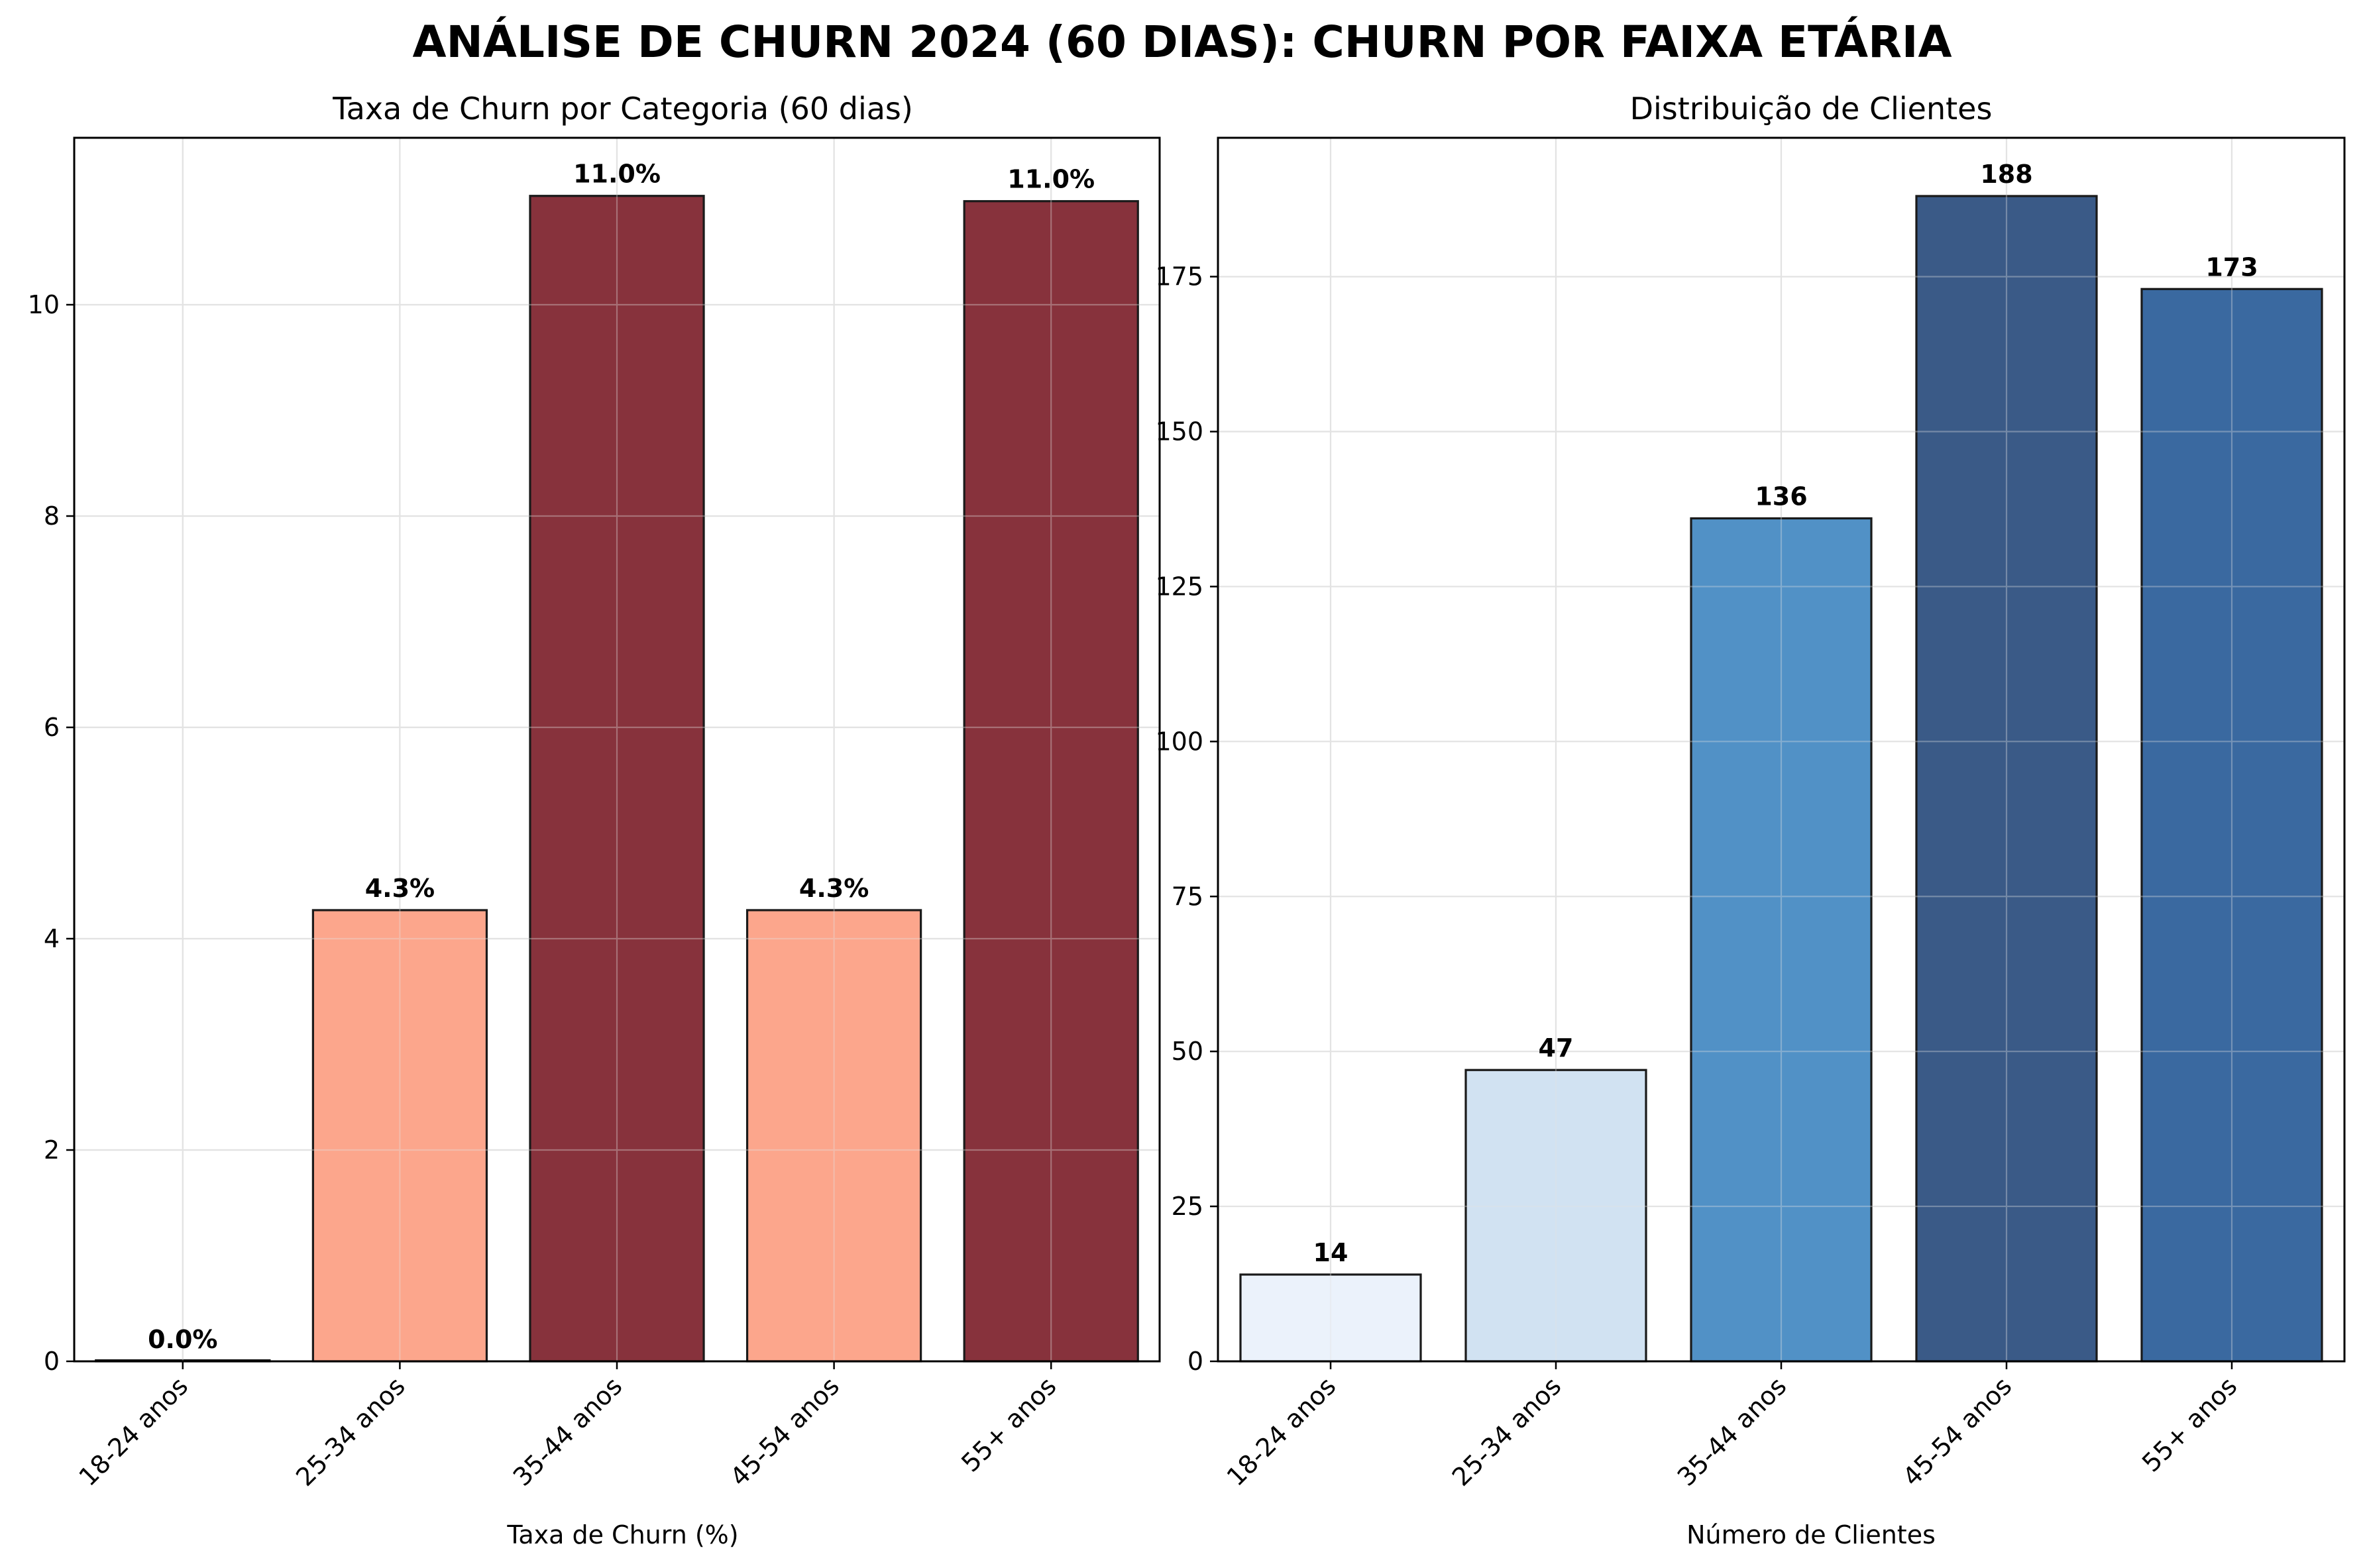  What do you see at coordinates (52, 727) in the screenshot?
I see `chart-churn-rate-ytick-label: 6` at bounding box center [52, 727].